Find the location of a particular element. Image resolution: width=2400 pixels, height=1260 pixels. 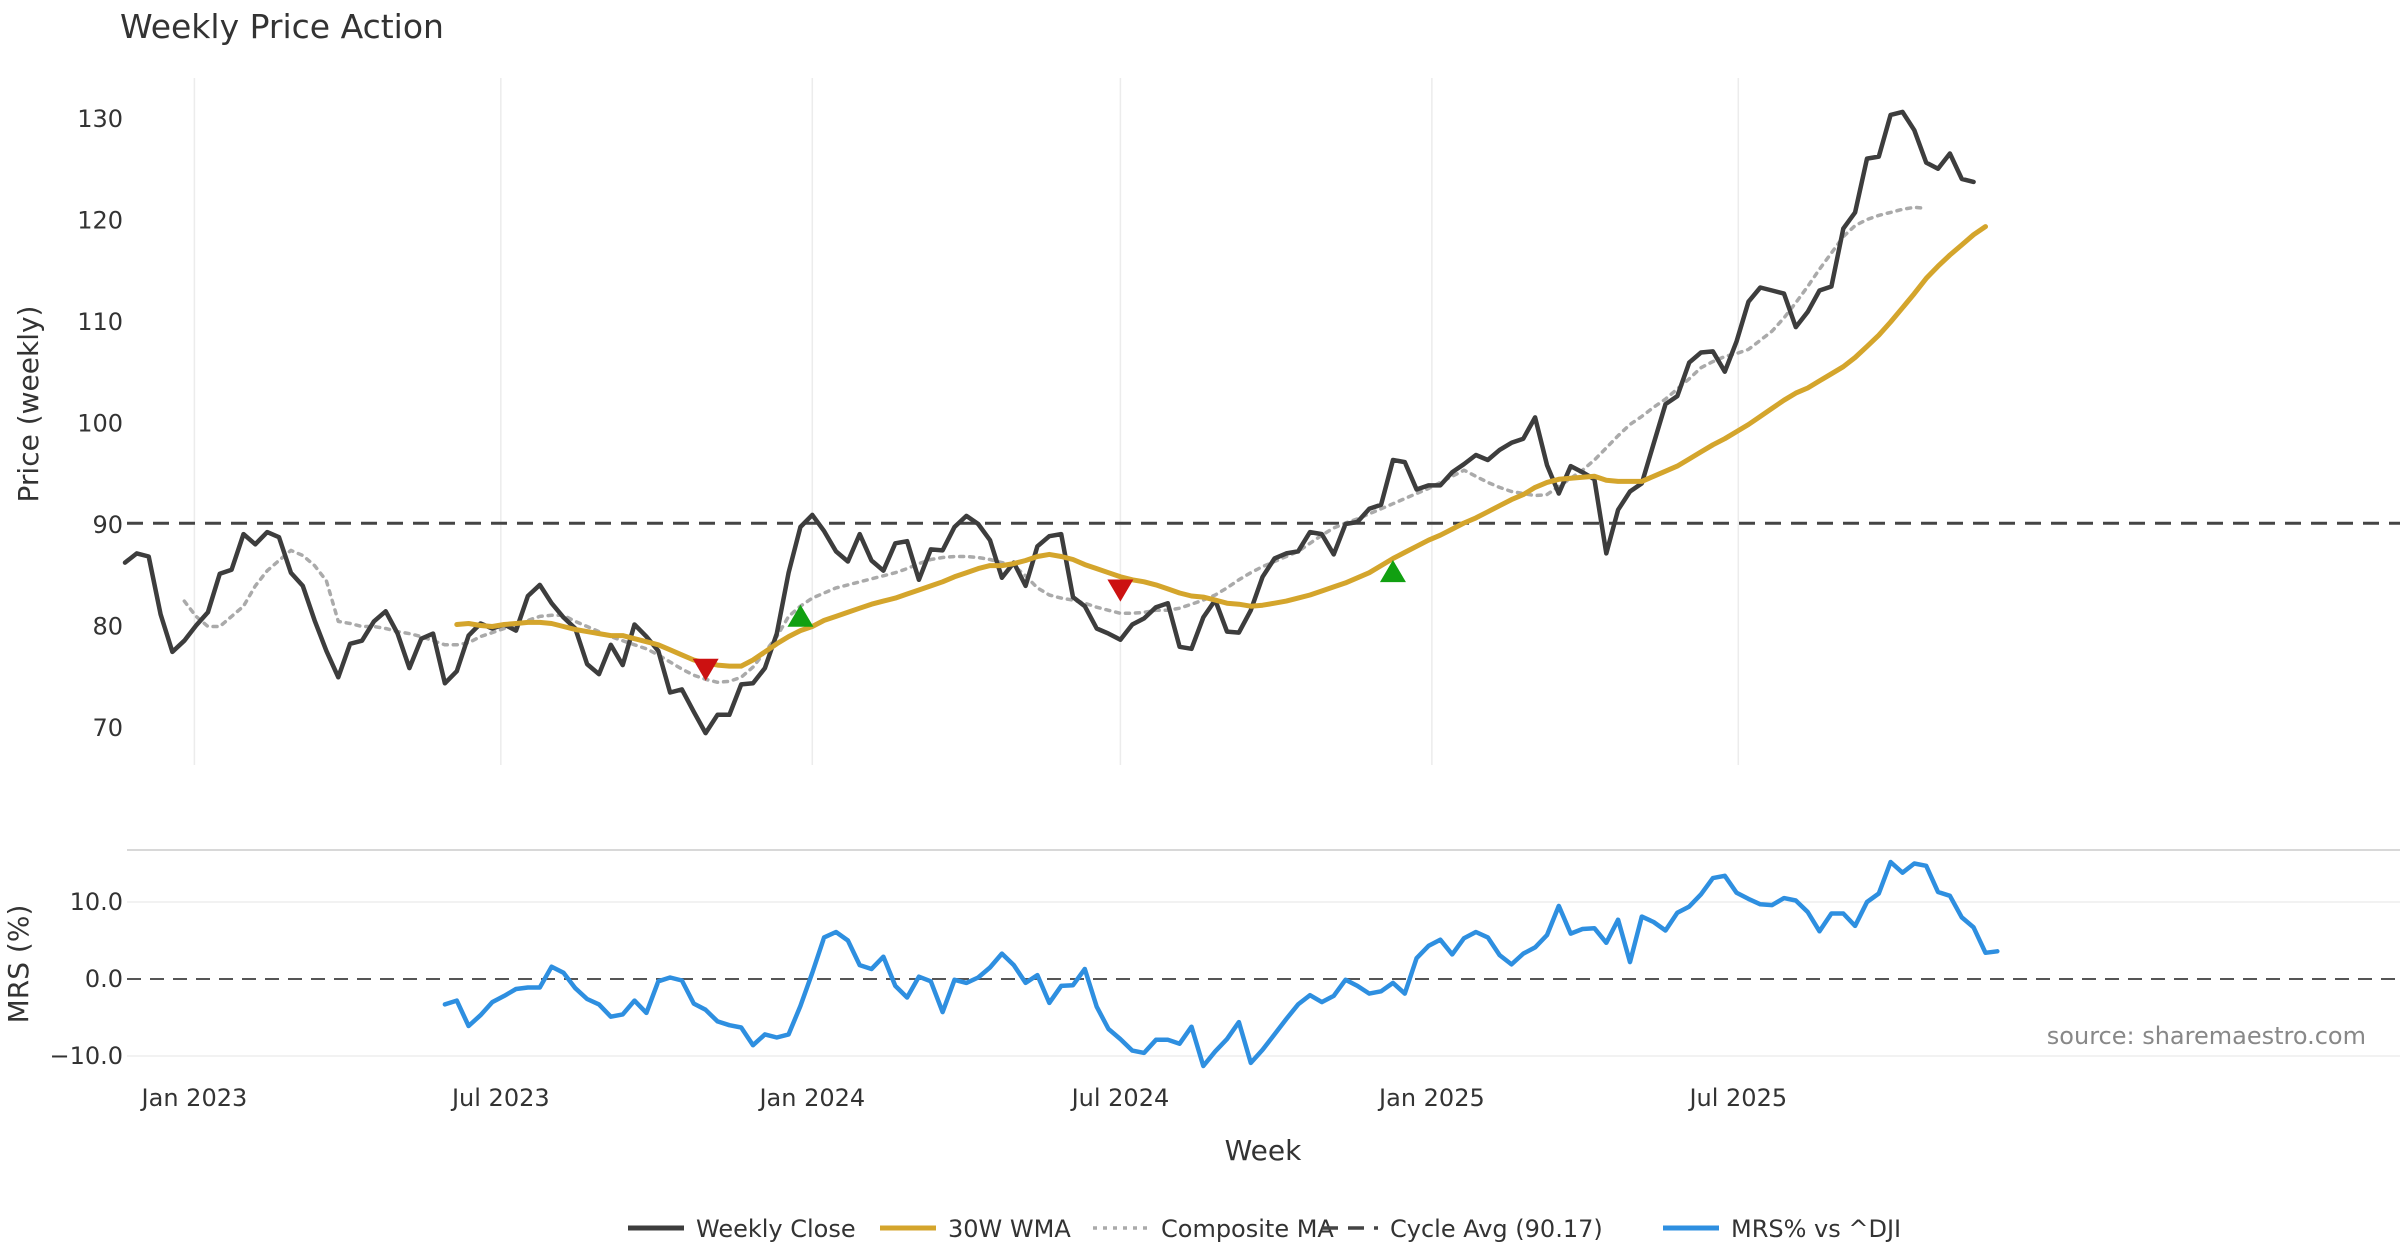

mrs-series-group is located at coordinates (1221, 964).